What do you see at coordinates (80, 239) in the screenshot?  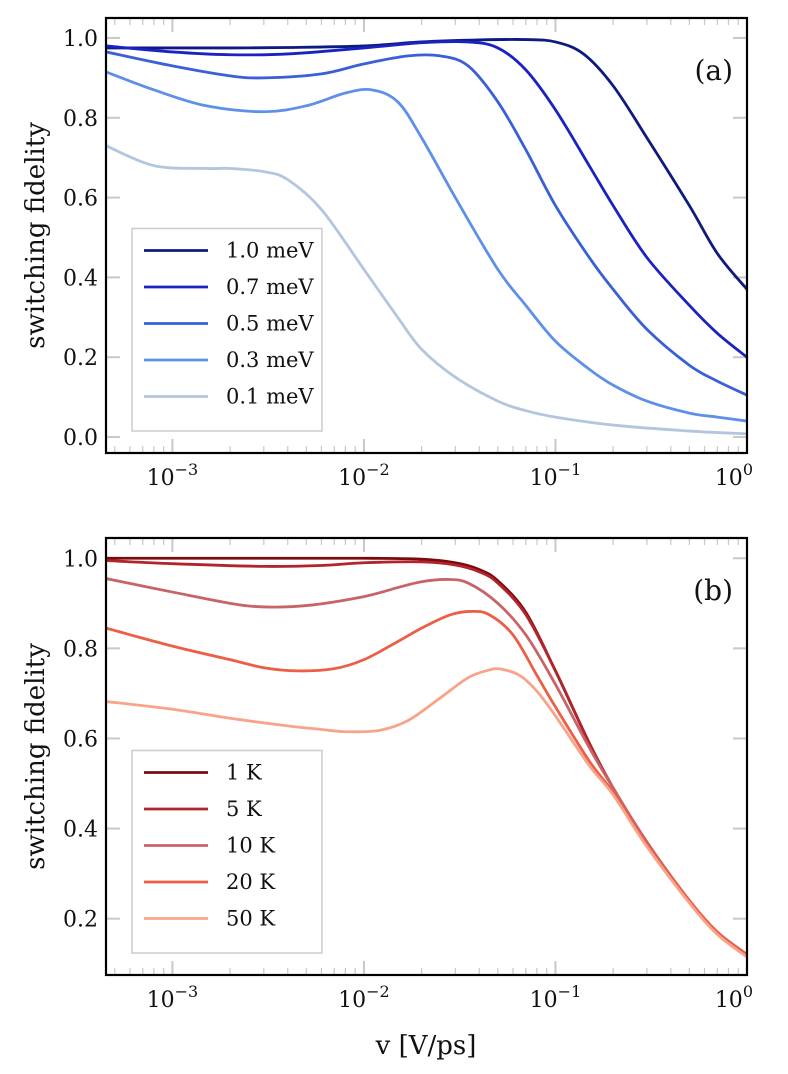 I see `panel-a-y-tick-labels: 0.0 0.2 0.4 0.6 0.8 1.0` at bounding box center [80, 239].